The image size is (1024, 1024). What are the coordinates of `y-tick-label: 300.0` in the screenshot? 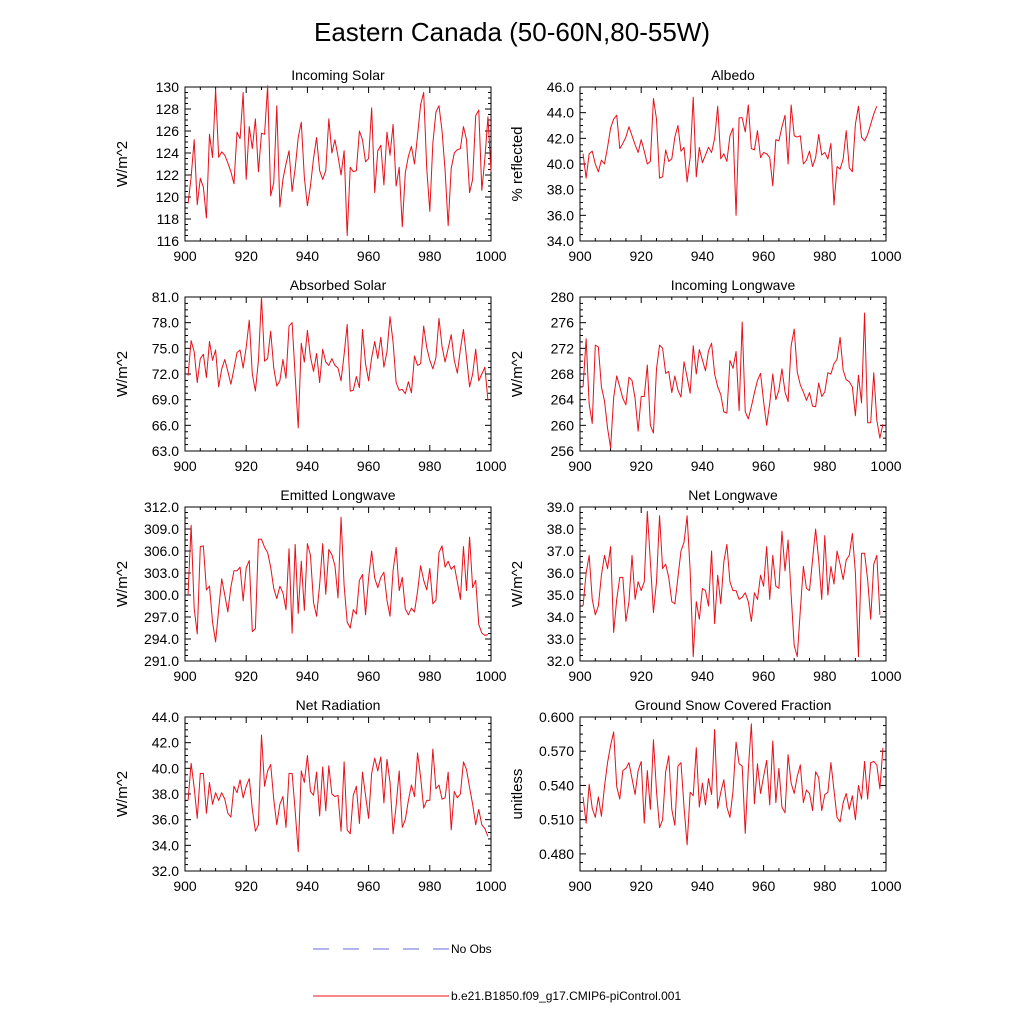 It's located at (161, 595).